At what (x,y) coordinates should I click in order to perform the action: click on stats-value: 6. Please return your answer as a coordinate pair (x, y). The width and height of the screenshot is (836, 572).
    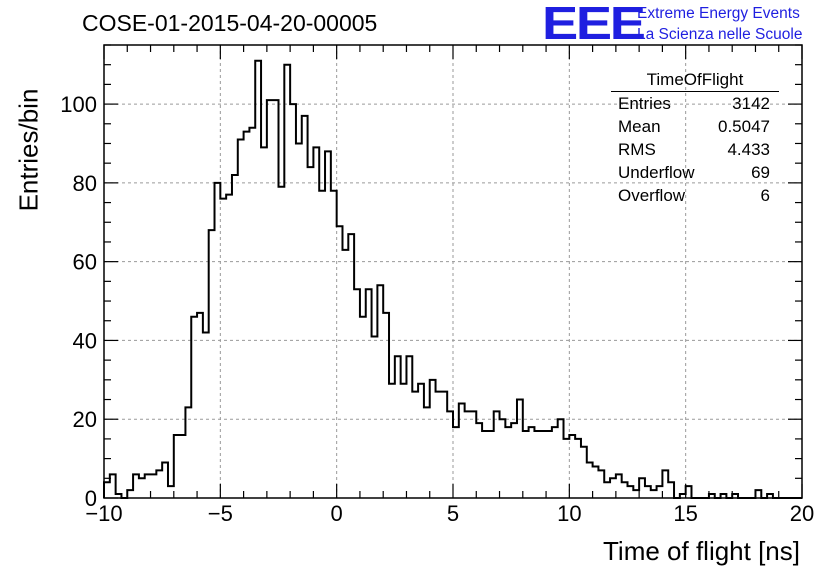
    Looking at the image, I should click on (765, 195).